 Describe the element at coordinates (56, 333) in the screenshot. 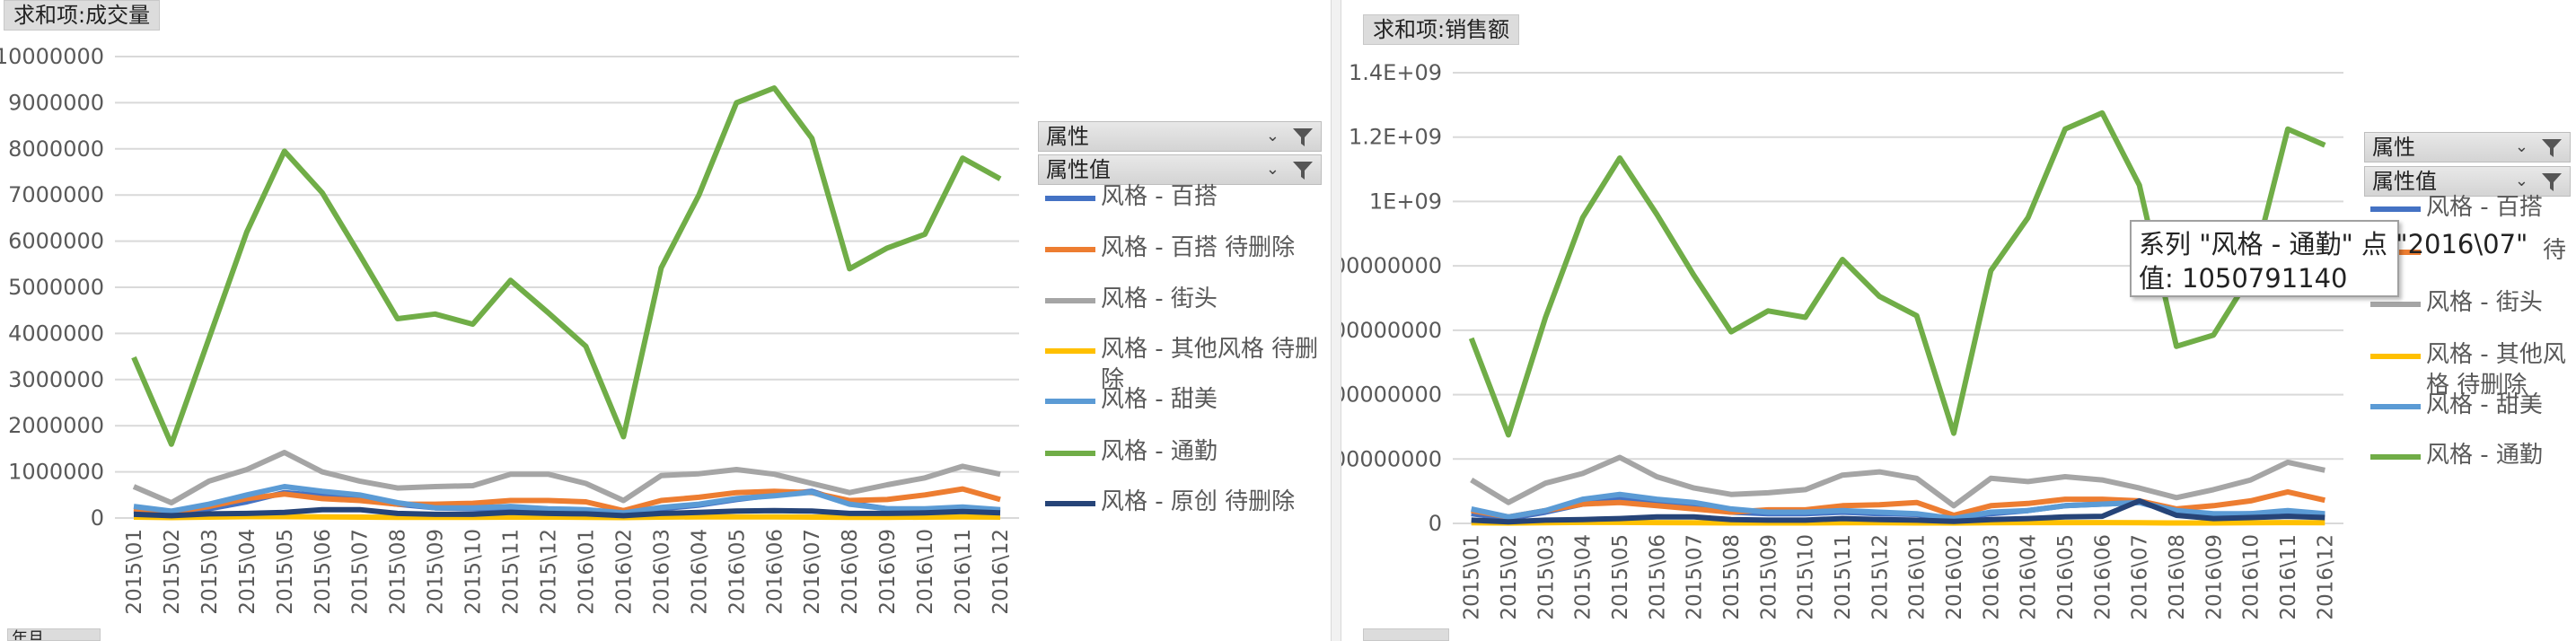

I see `y-tick-label: 4000000` at that location.